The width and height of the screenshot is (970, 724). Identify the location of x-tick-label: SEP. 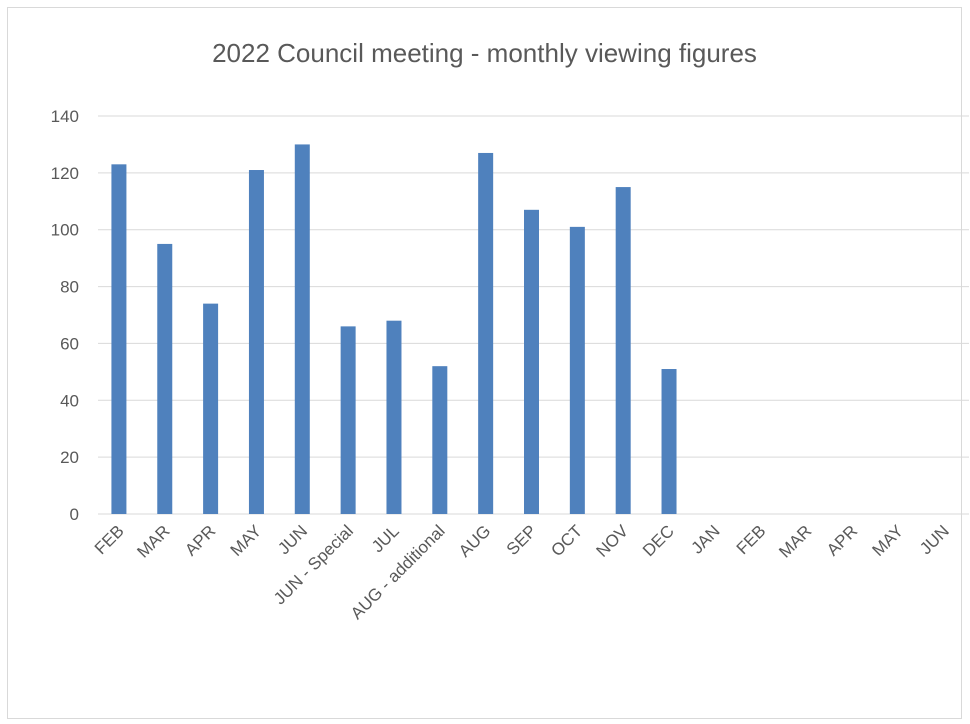
(521, 539).